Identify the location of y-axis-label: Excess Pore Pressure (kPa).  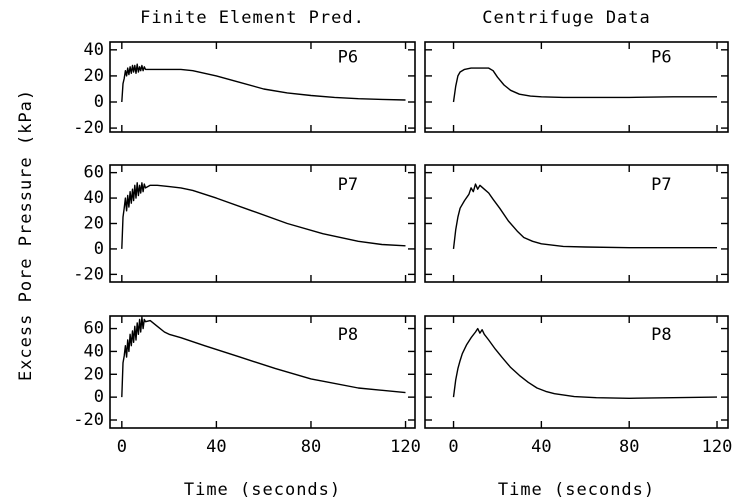
(26, 235).